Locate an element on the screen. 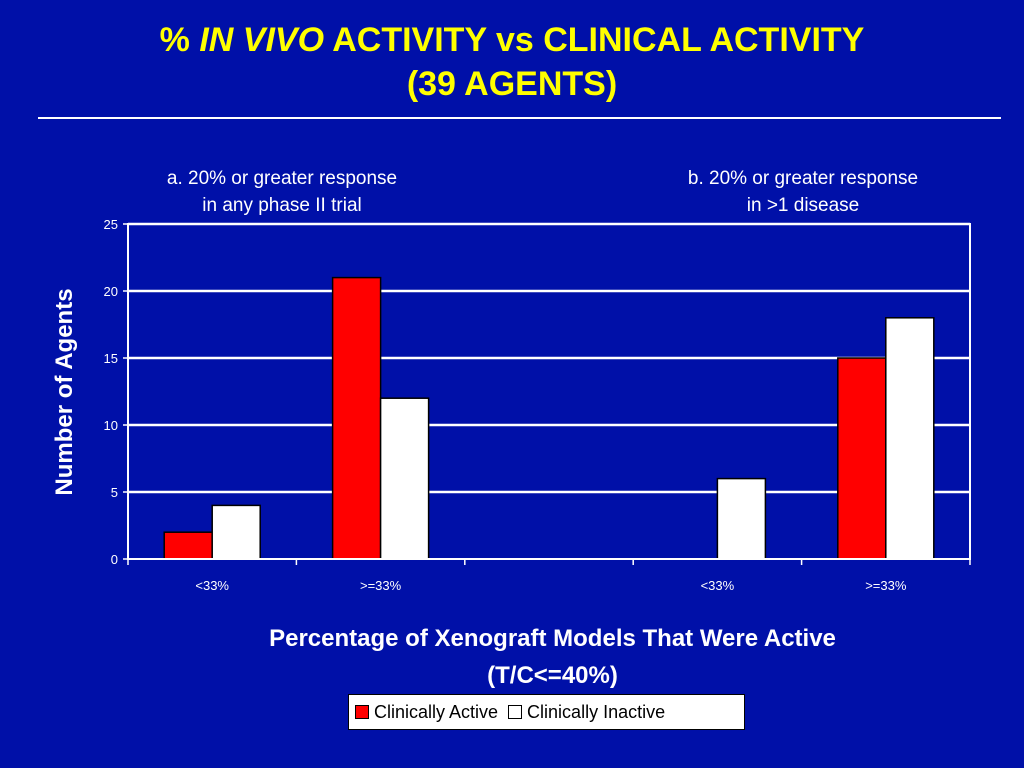 The height and width of the screenshot is (768, 1024). legend-label-active: Clinically Active is located at coordinates (436, 711).